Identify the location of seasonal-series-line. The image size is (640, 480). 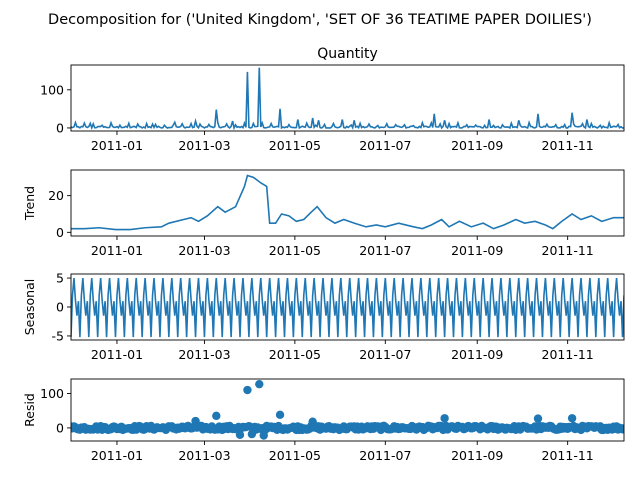
(347, 307).